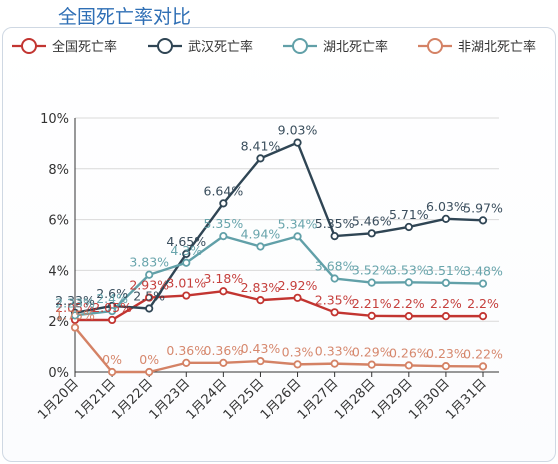 The image size is (558, 464). Describe the element at coordinates (335, 299) in the screenshot. I see `data-label: 2.35%` at that location.